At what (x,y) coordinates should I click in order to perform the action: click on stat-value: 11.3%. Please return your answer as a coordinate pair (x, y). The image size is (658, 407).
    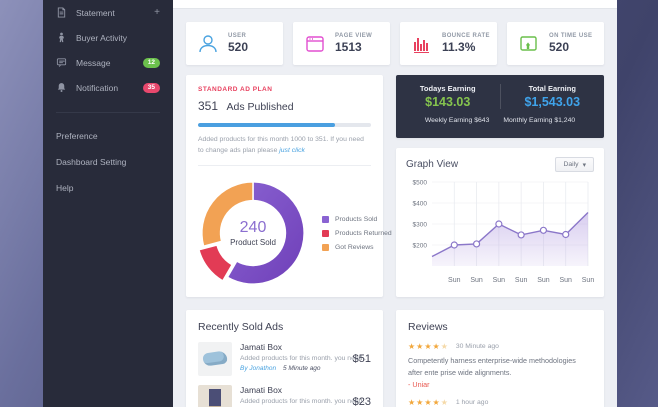
    Looking at the image, I should click on (459, 47).